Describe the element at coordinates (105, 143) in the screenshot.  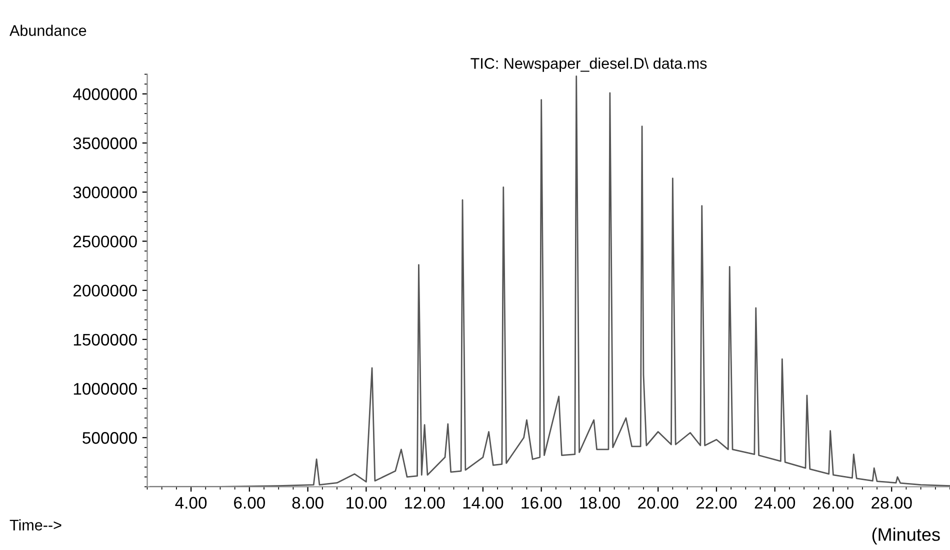
I see `y-tick-label: 3500000` at that location.